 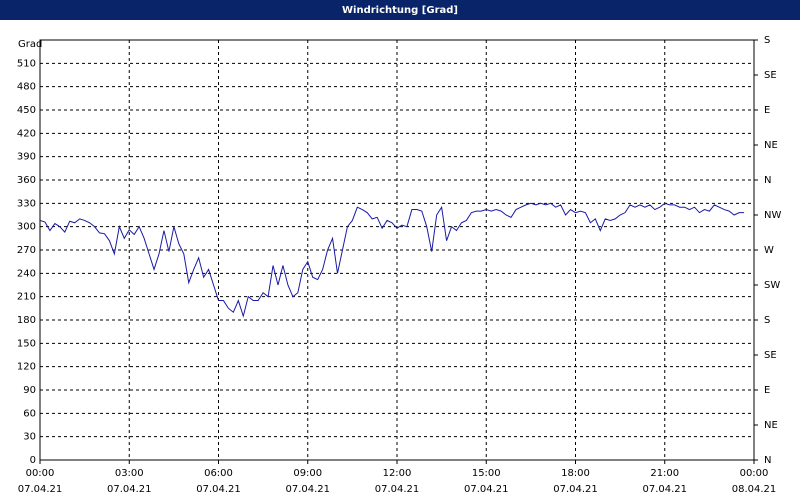 I want to click on y2-tick-label: SW, so click(x=772, y=285).